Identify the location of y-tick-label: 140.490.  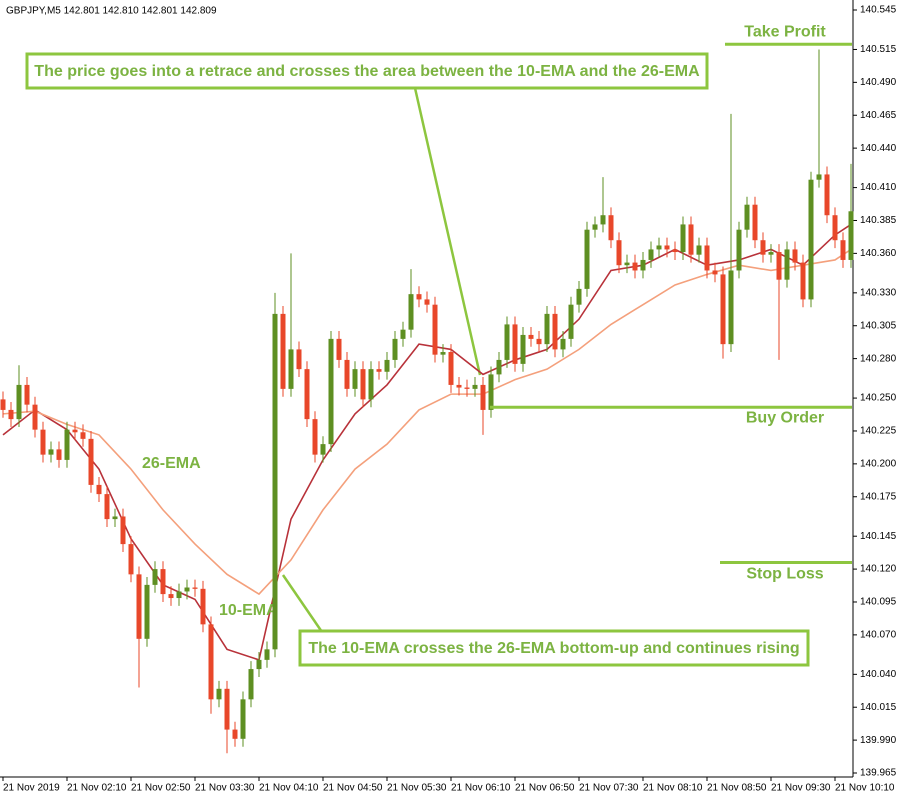
(878, 82).